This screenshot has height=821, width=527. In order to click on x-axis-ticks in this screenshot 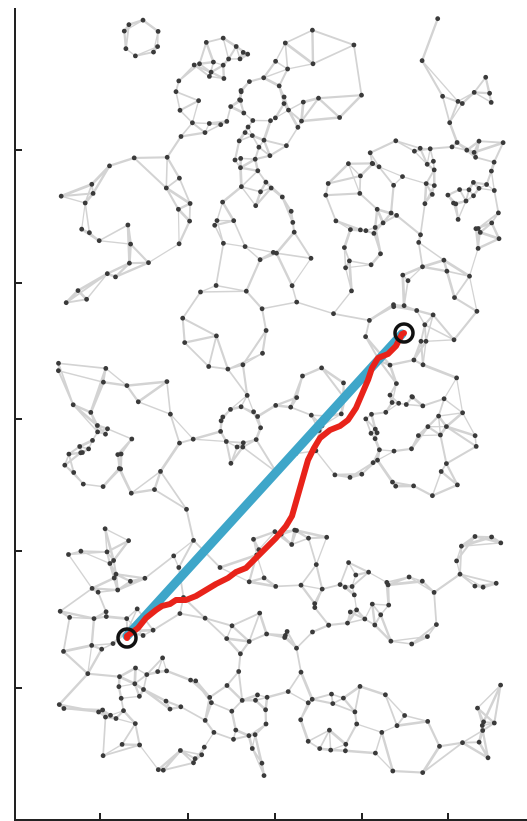, I will do `click(274, 816)`.